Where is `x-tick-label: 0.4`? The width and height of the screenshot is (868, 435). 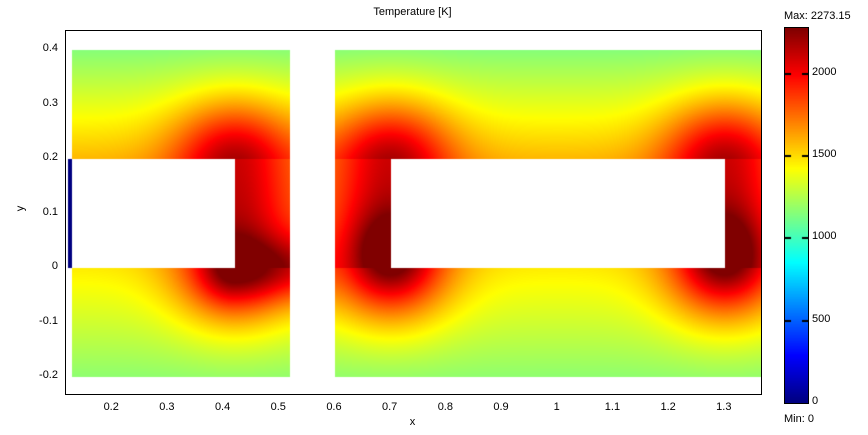 x-tick-label: 0.4 is located at coordinates (222, 407).